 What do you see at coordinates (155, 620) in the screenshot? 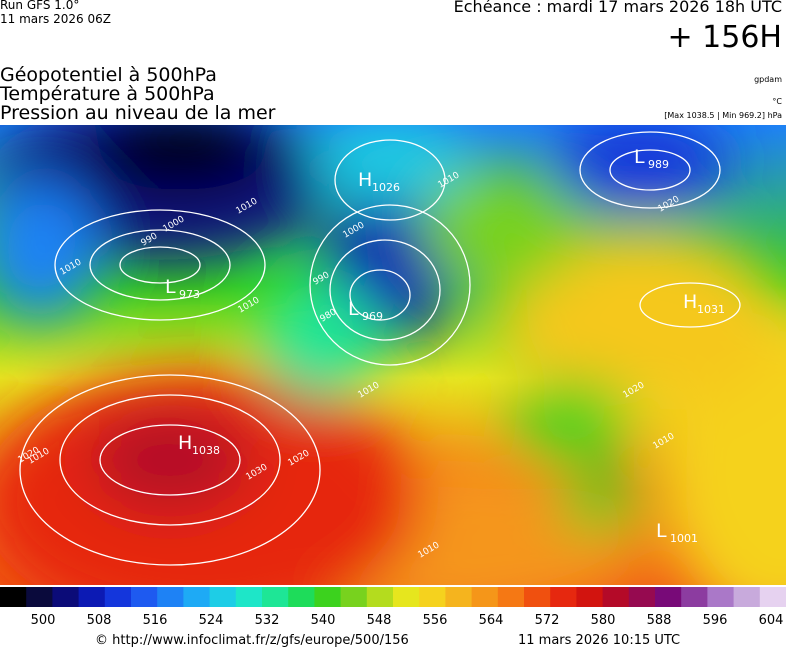
I see `colorbar-label: 516` at bounding box center [155, 620].